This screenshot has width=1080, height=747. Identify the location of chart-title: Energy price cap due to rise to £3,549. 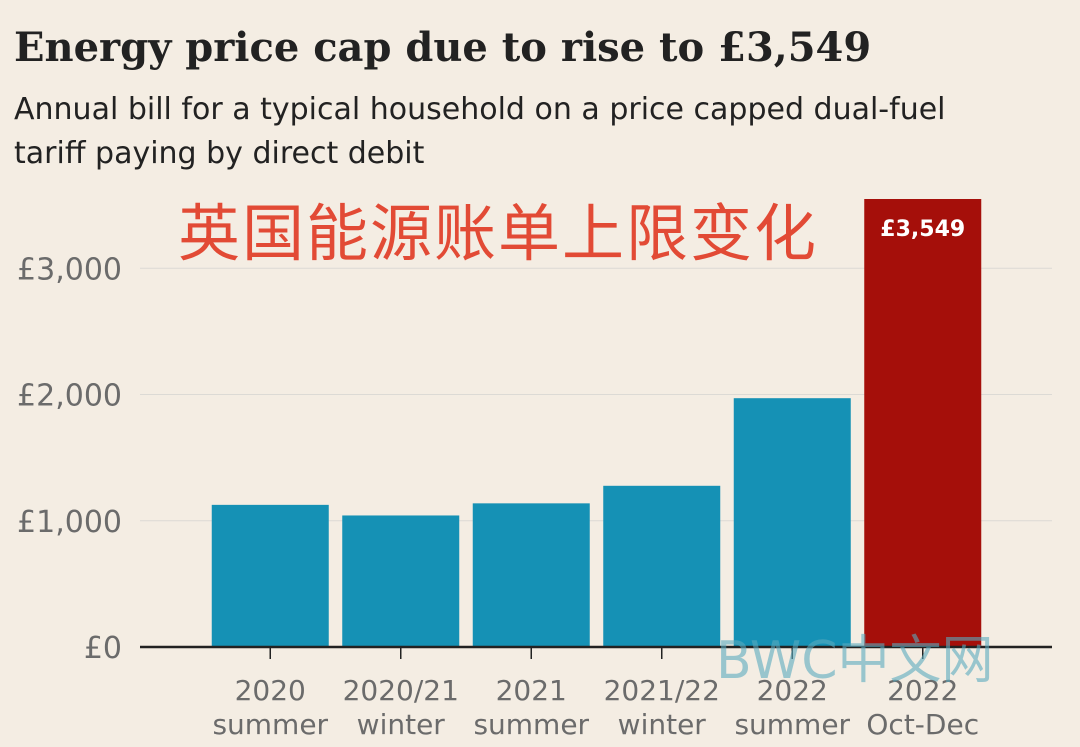
(443, 47).